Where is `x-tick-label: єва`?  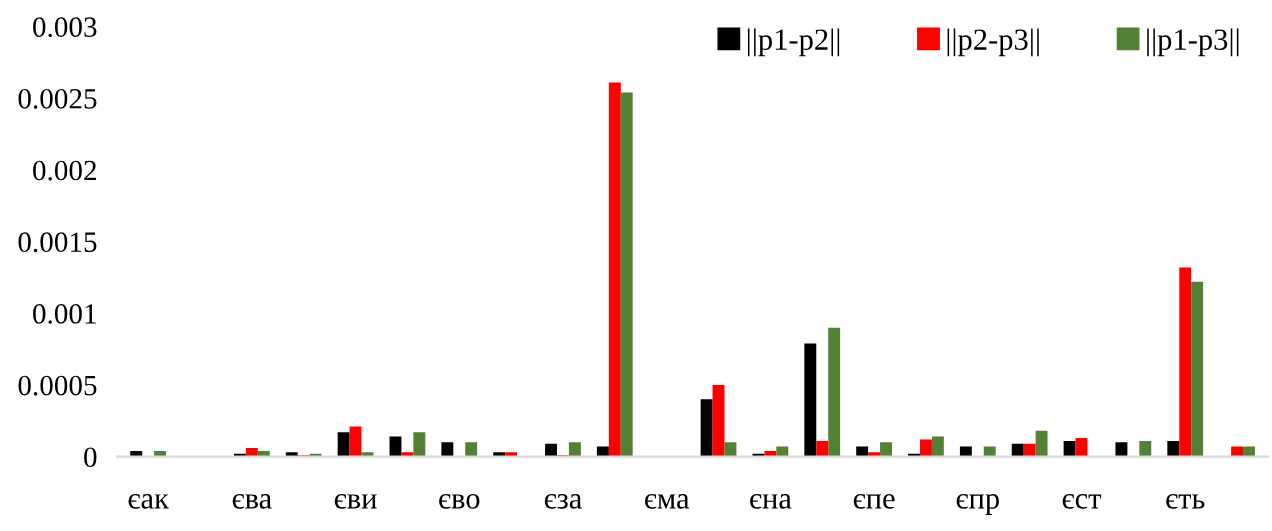 x-tick-label: єва is located at coordinates (252, 501).